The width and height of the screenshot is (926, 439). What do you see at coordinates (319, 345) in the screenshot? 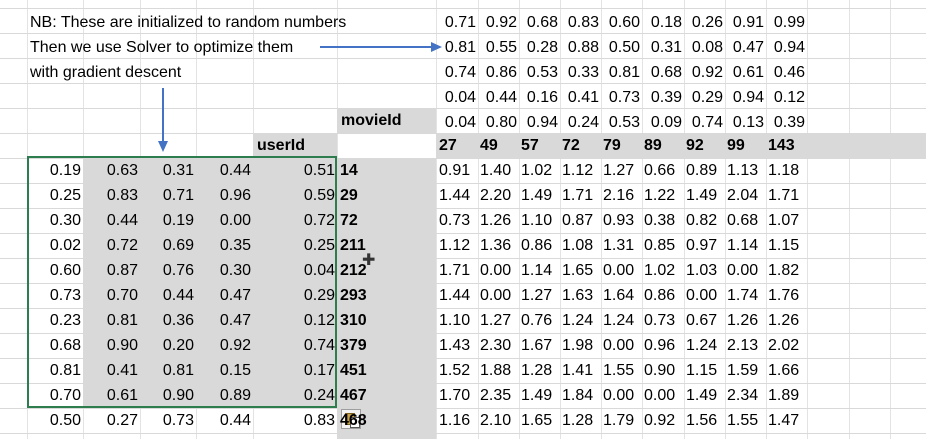
I see `user-factor-cell: 0.74` at bounding box center [319, 345].